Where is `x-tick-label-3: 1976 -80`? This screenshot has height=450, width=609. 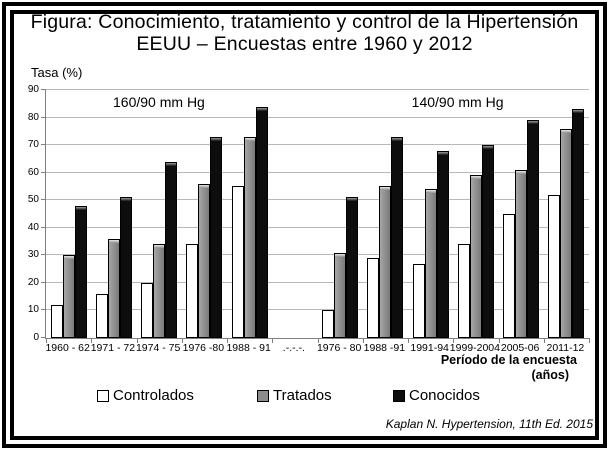 x-tick-label-3: 1976 -80 is located at coordinates (203, 348).